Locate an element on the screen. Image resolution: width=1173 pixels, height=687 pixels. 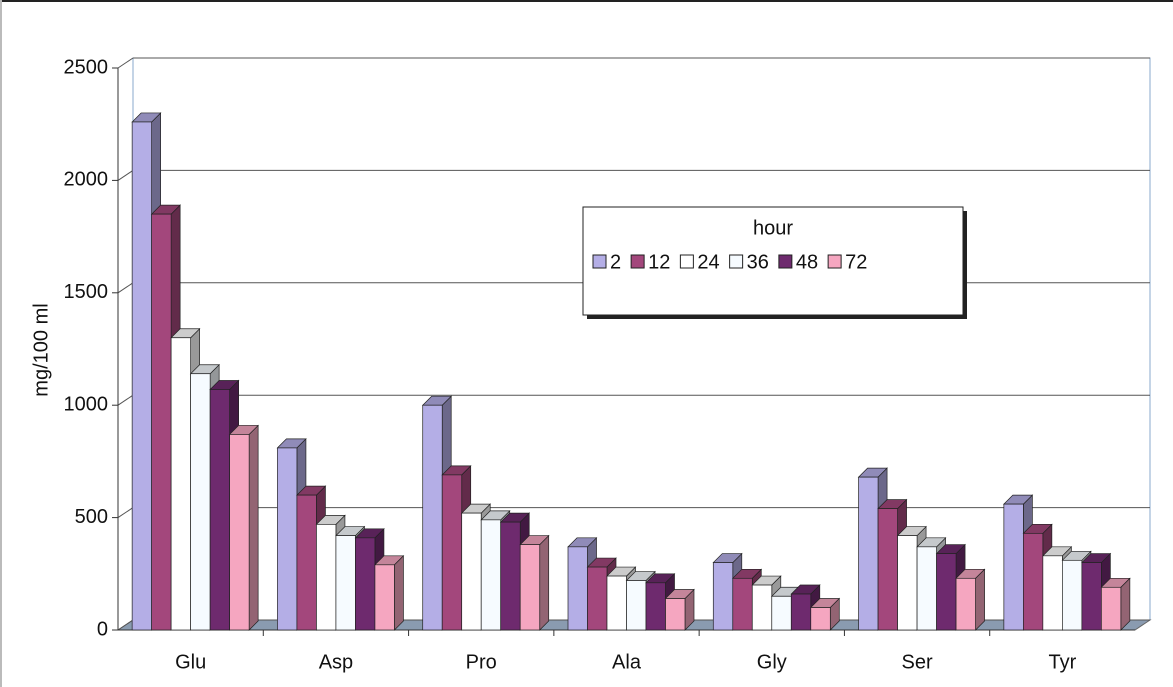
legend-label: 24 is located at coordinates (708, 262).